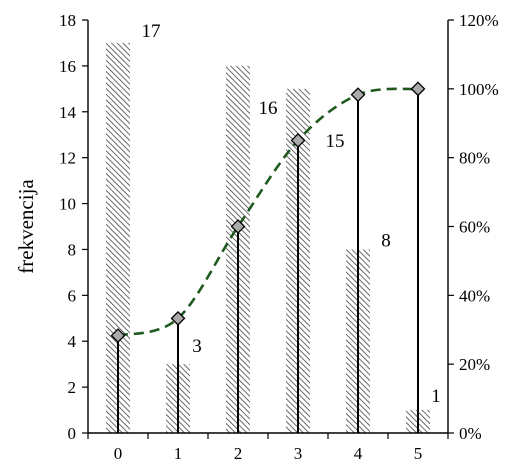 Image resolution: width=519 pixels, height=466 pixels. Describe the element at coordinates (474, 227) in the screenshot. I see `y2-tick-label-60: 60%` at that location.